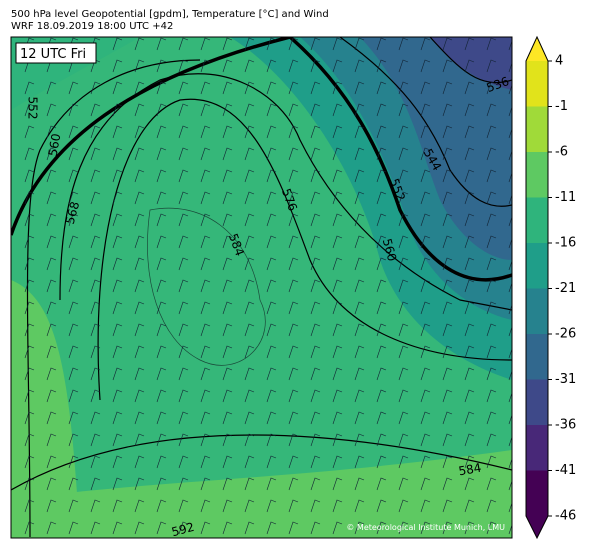  Describe the element at coordinates (565, 197) in the screenshot. I see `colorbar-tick-label: -11` at that location.